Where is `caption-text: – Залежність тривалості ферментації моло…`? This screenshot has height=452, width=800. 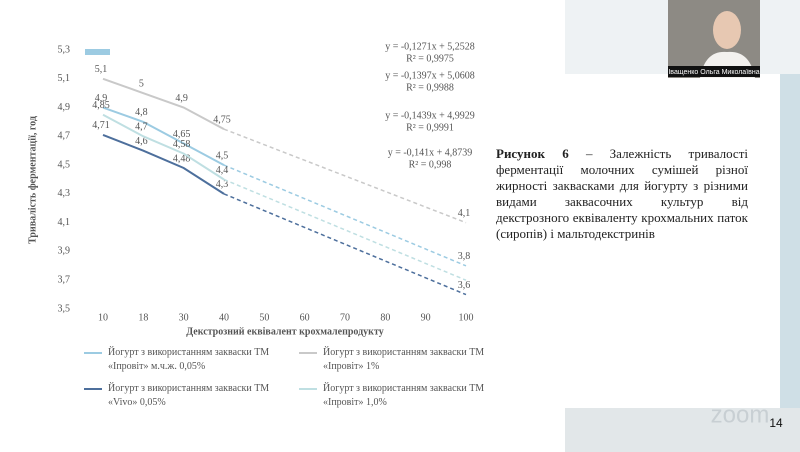
caption-text: – Залежність тривалості ферментації моло… is located at coordinates (622, 193).